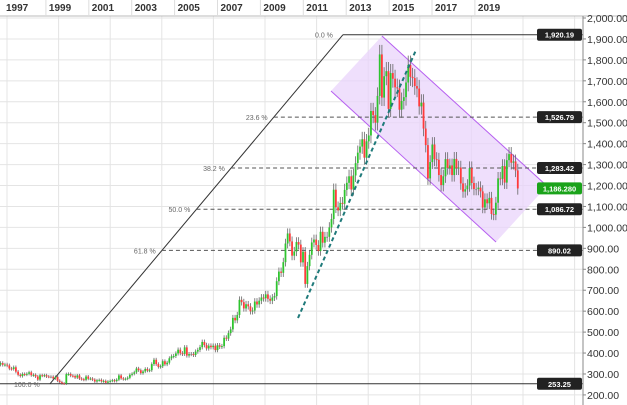 This screenshot has height=405, width=627. I want to click on channel-top-line, so click(464, 111).